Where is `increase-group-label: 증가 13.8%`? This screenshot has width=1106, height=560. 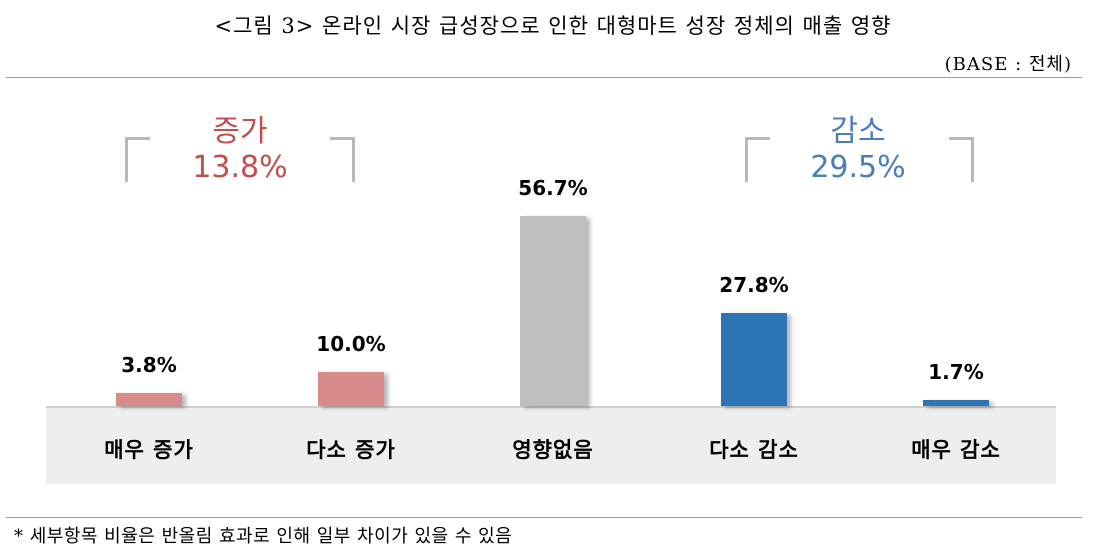
increase-group-label: 증가 13.8% is located at coordinates (240, 150).